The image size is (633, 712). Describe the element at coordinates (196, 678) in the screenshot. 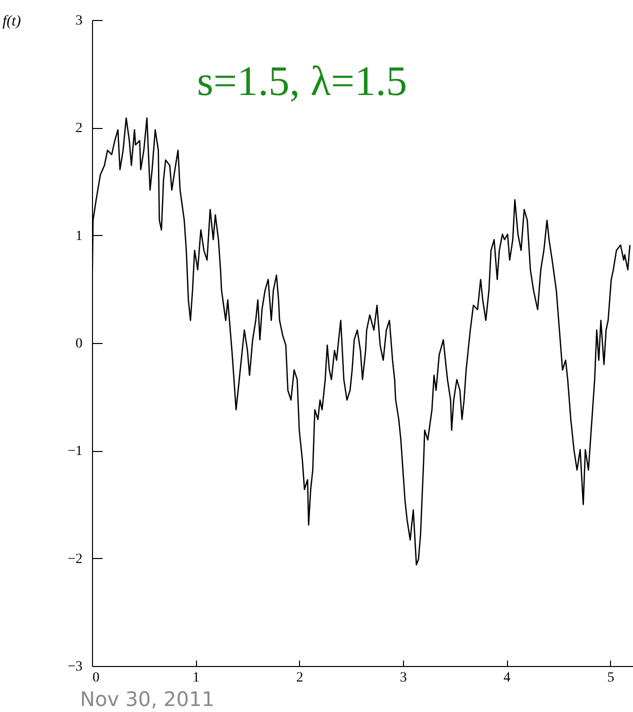

I see `x-tick-label: 1` at that location.